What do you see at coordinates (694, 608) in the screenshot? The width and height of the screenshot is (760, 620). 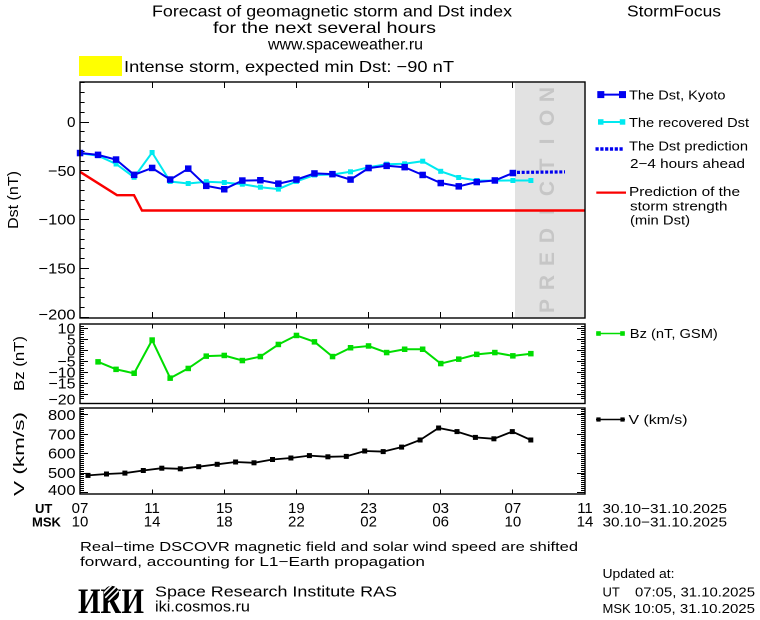 I see `svg-text: 10:05, 31.10.2025` at bounding box center [694, 608].